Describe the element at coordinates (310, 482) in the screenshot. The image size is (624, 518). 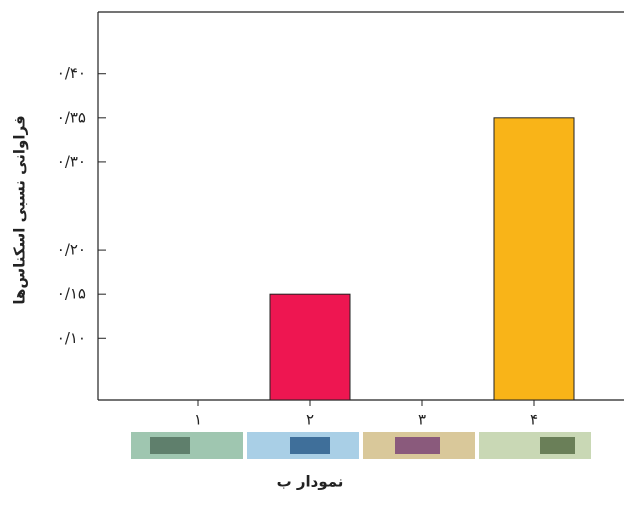
I see `x-axis-title: نمودار ب` at that location.